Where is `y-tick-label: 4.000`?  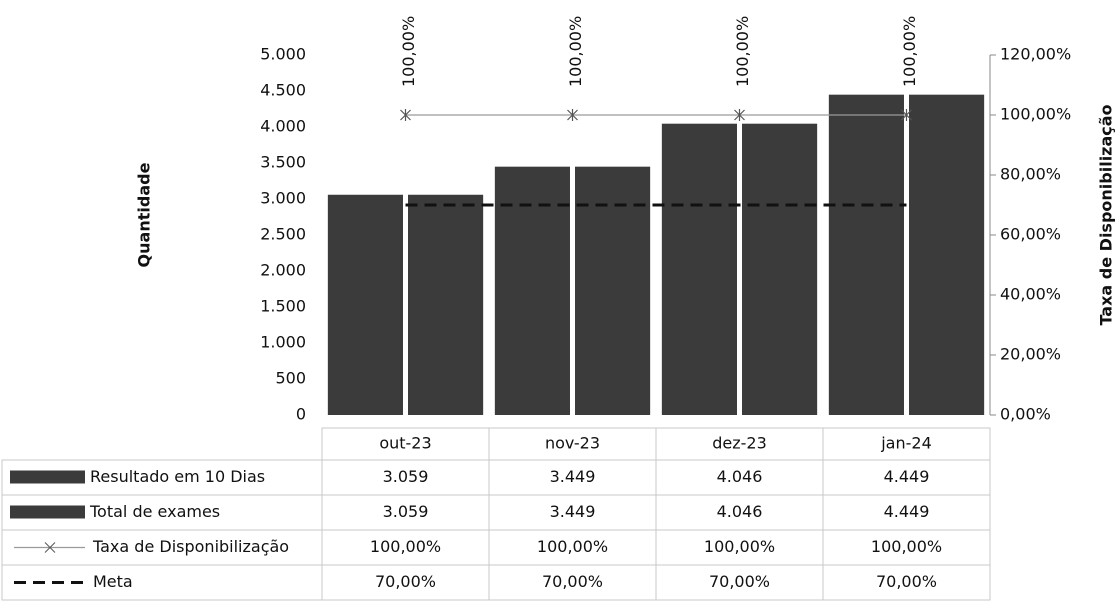
y-tick-label: 4.000 is located at coordinates (283, 126).